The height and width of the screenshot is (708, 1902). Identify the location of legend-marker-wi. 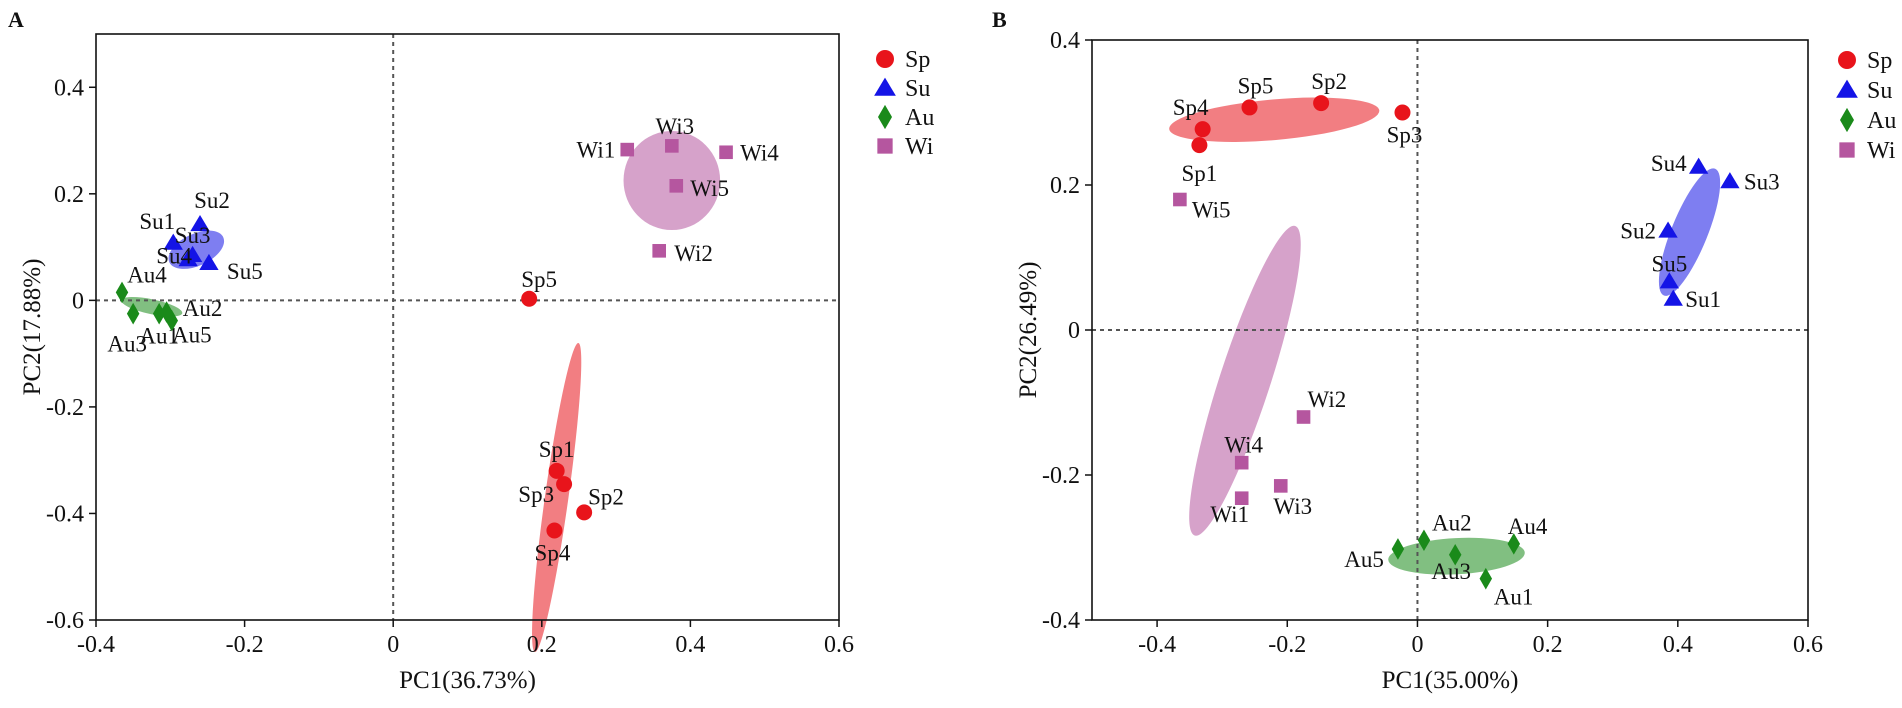
(1847, 150).